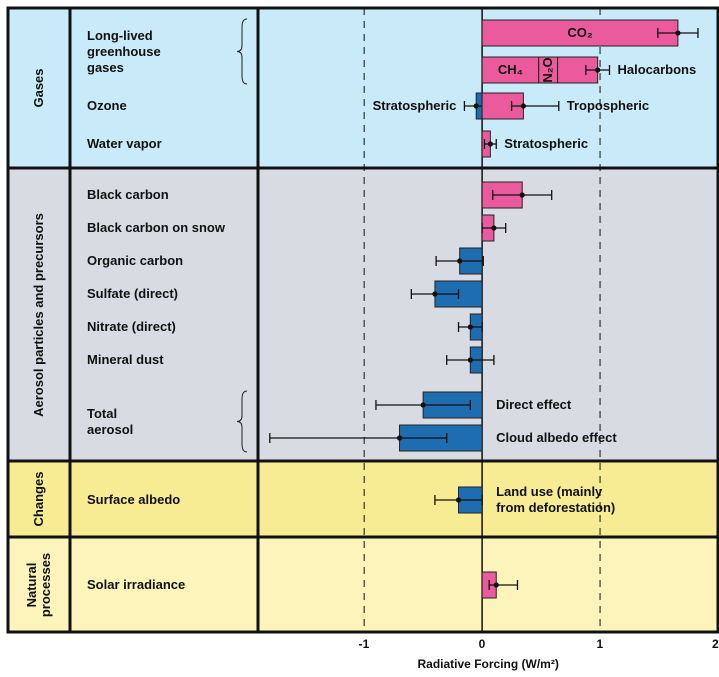  I want to click on bar-label: Halocarbons, so click(657, 69).